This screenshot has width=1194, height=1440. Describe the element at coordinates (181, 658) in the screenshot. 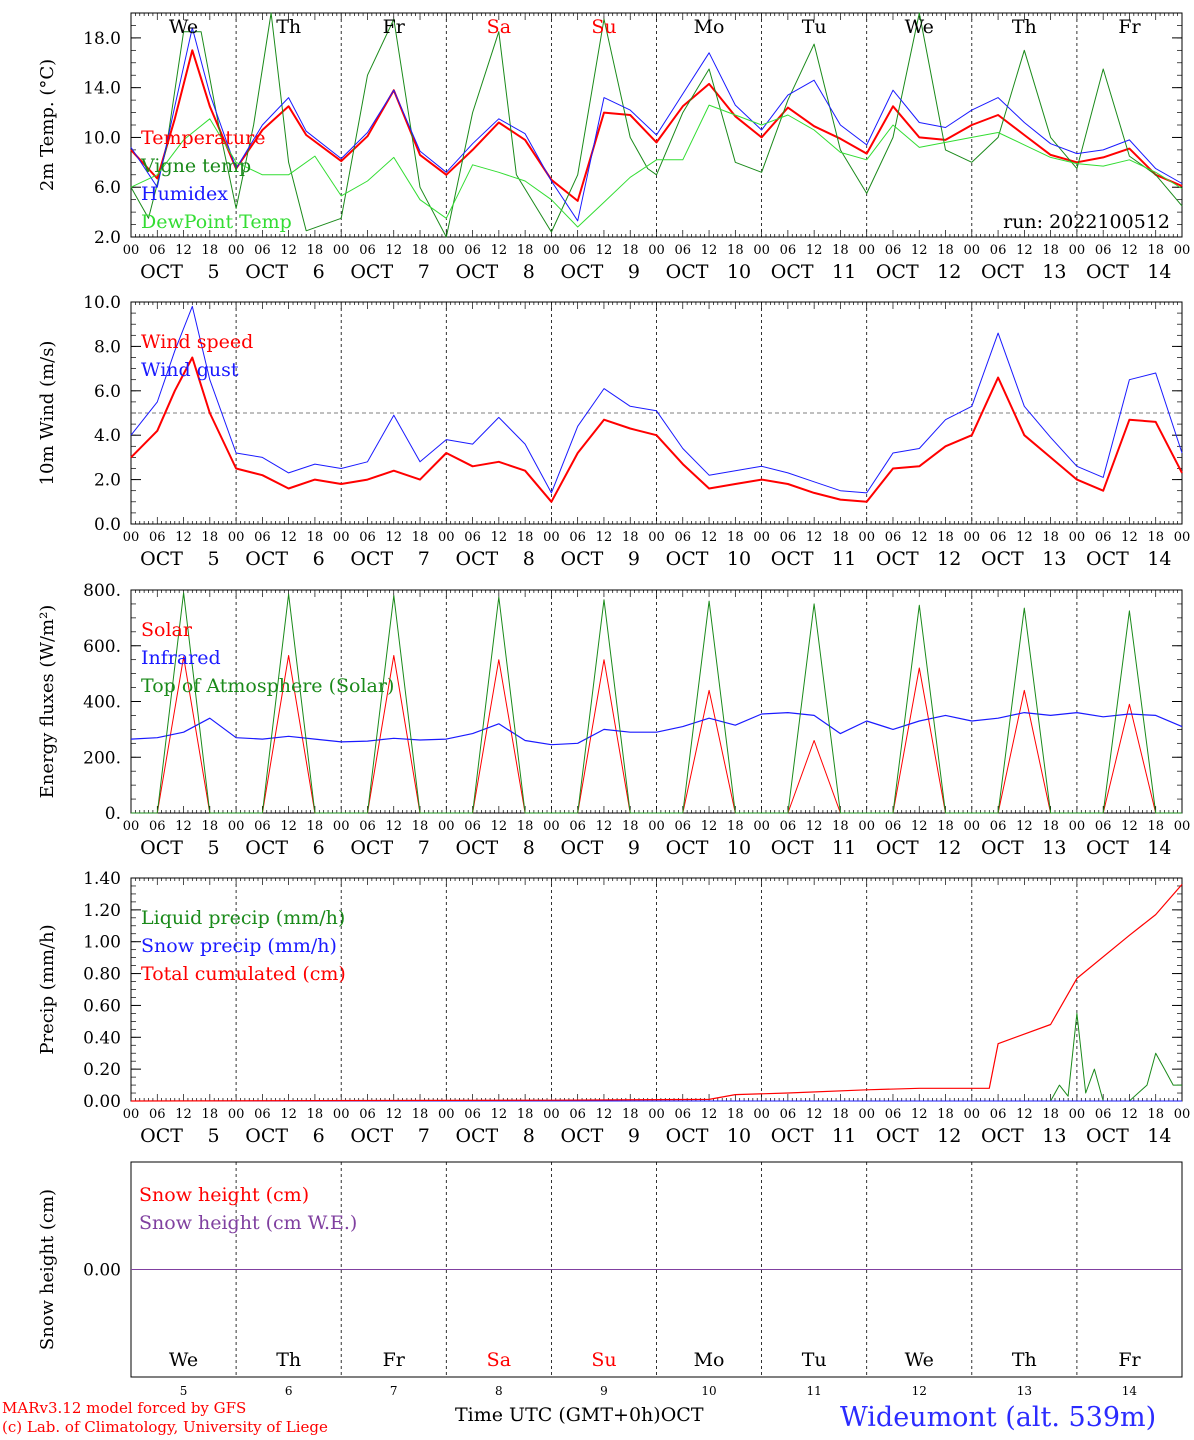

I see `legend-entry: Infrared` at that location.